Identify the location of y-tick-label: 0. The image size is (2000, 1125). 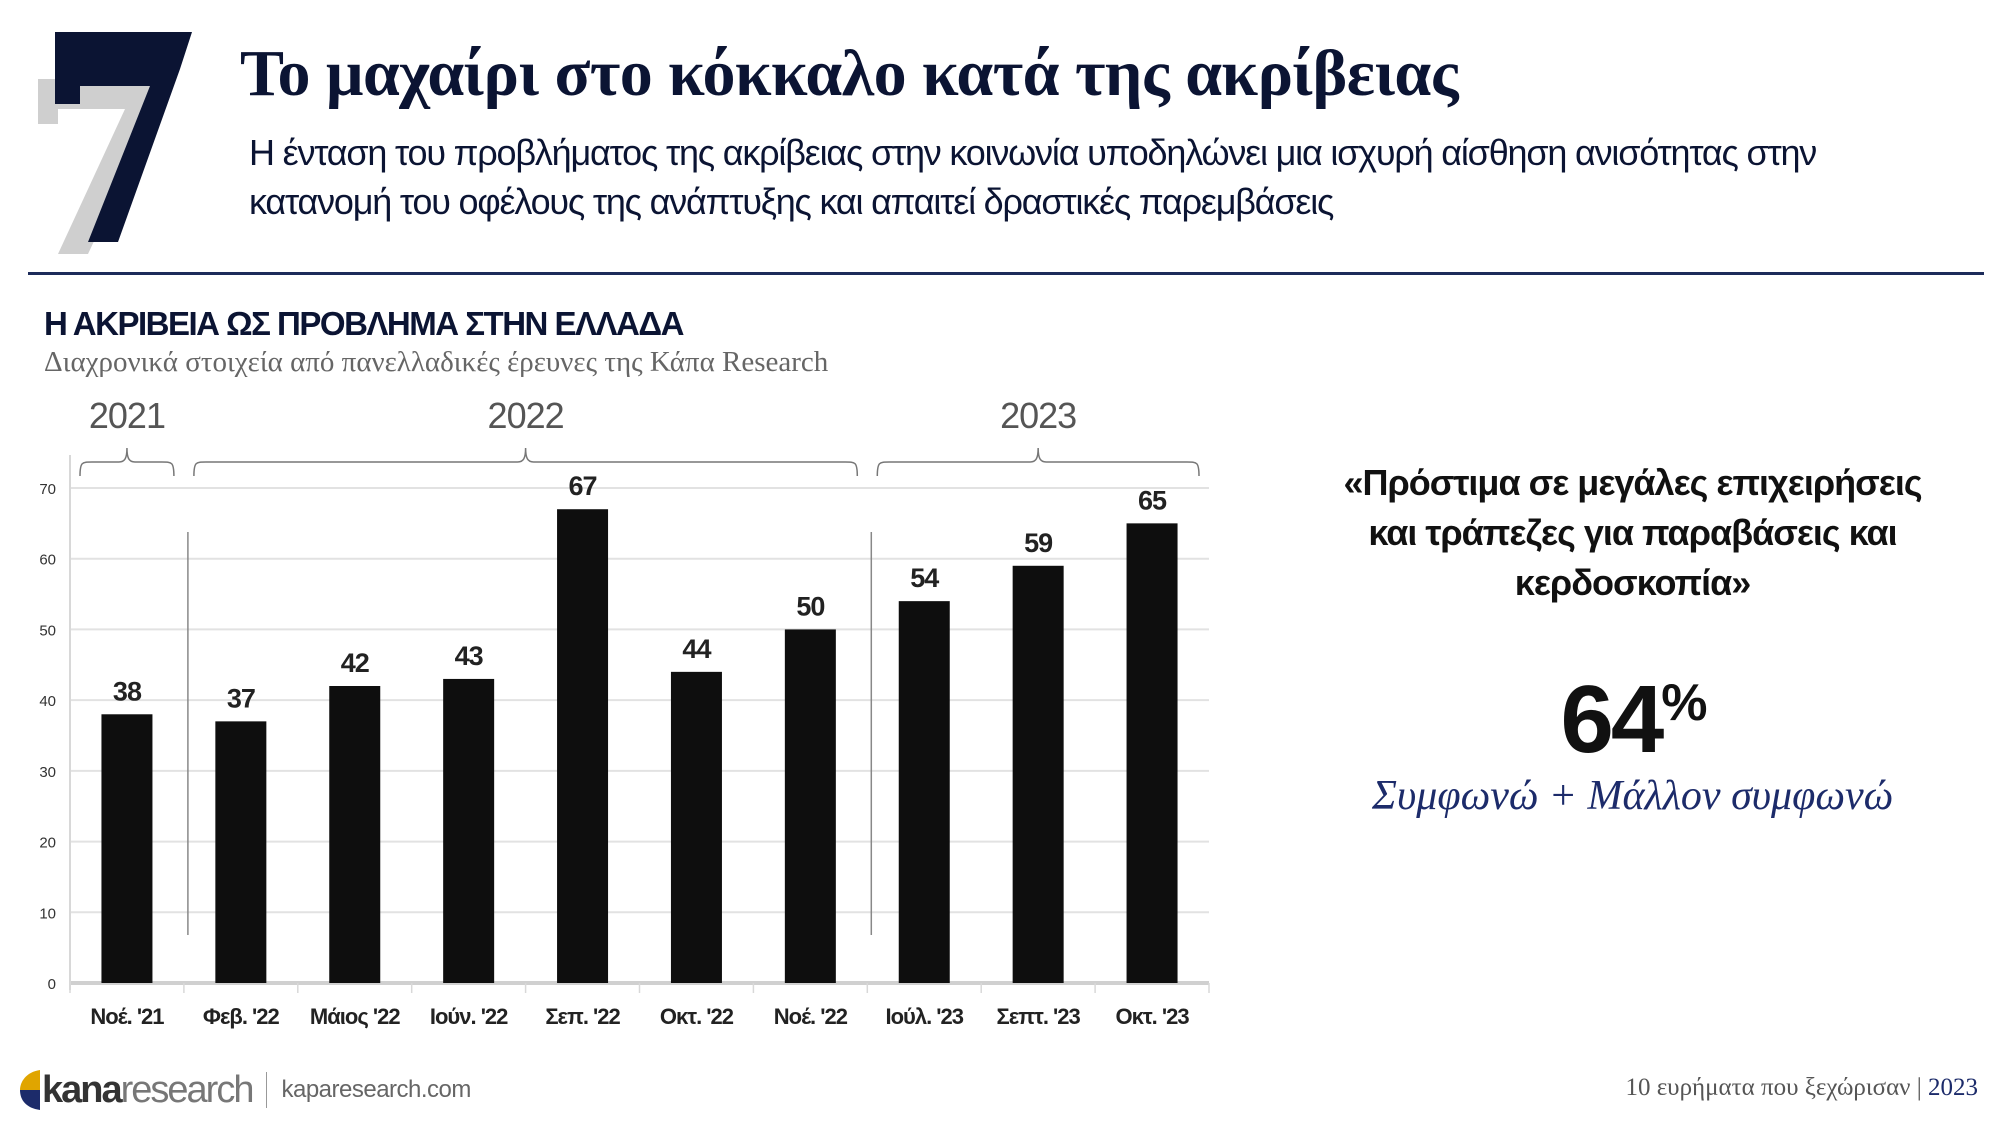
(52, 984).